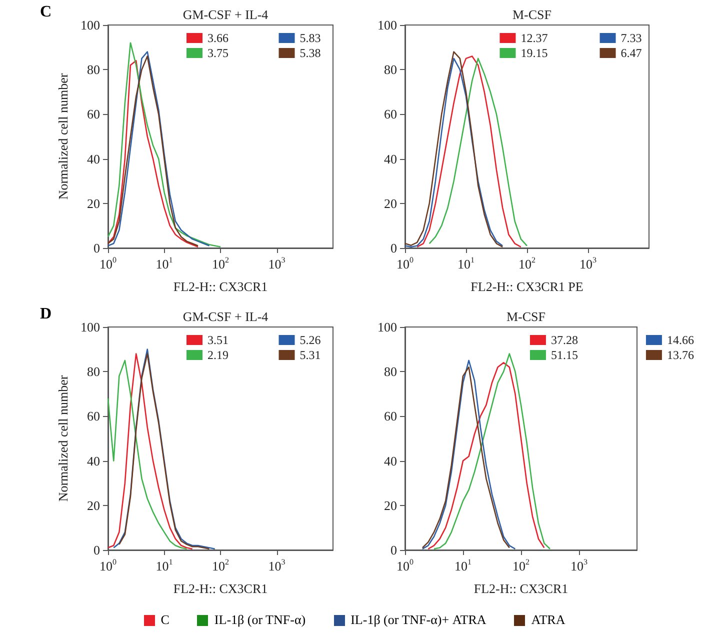  Describe the element at coordinates (310, 355) in the screenshot. I see `legend-label: 5.31` at that location.